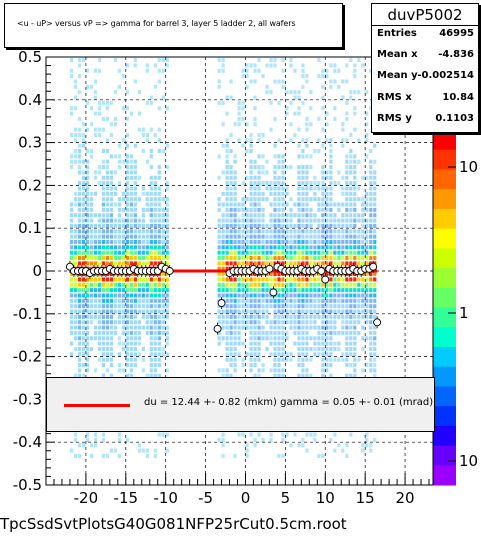 This screenshot has height=539, width=481. What do you see at coordinates (205, 498) in the screenshot?
I see `x-tick-label: -5` at bounding box center [205, 498].